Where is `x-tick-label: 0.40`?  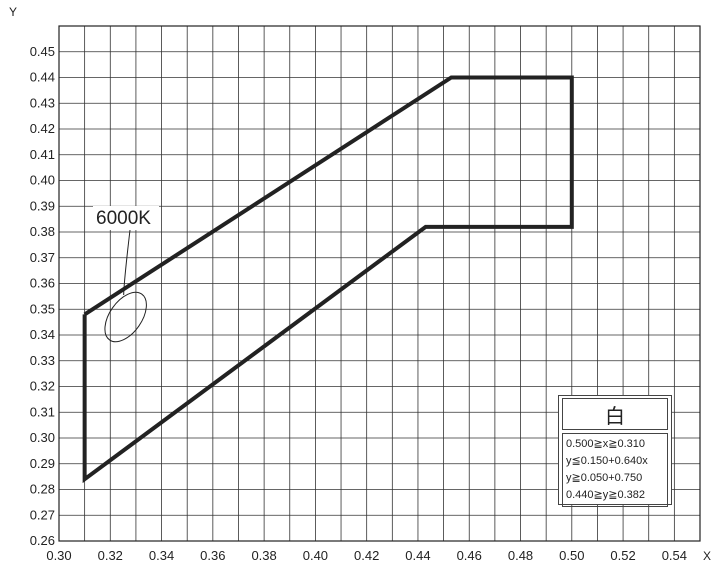 x-tick-label: 0.40 is located at coordinates (315, 555).